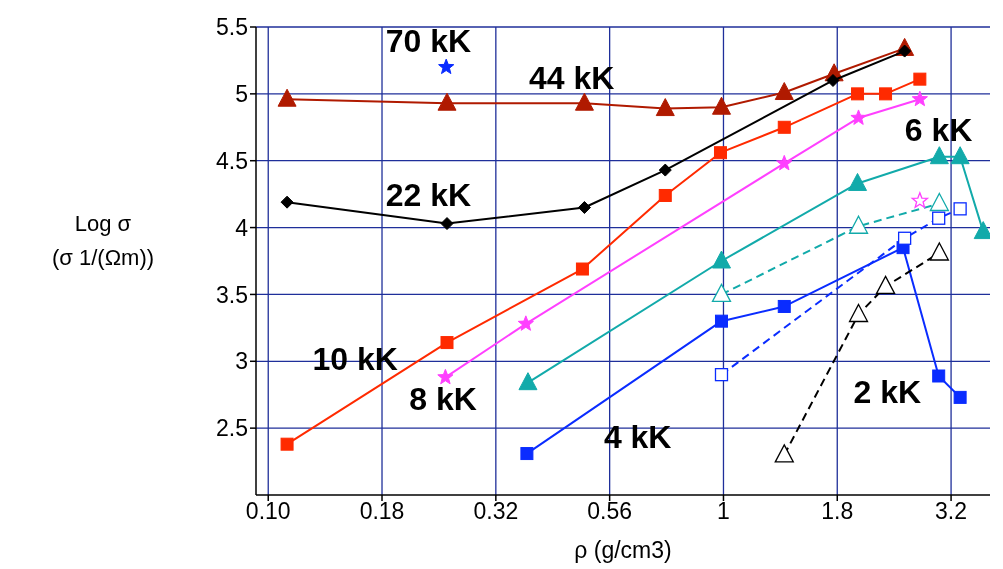 Image resolution: width=1003 pixels, height=569 pixels. What do you see at coordinates (496, 511) in the screenshot?
I see `x-tick-label: 0.32` at bounding box center [496, 511].